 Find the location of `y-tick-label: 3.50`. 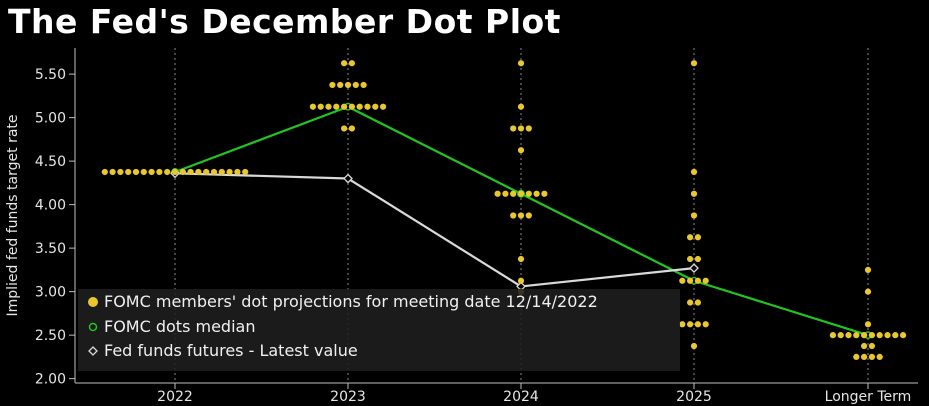

y-tick-label: 3.50 is located at coordinates (50, 249).